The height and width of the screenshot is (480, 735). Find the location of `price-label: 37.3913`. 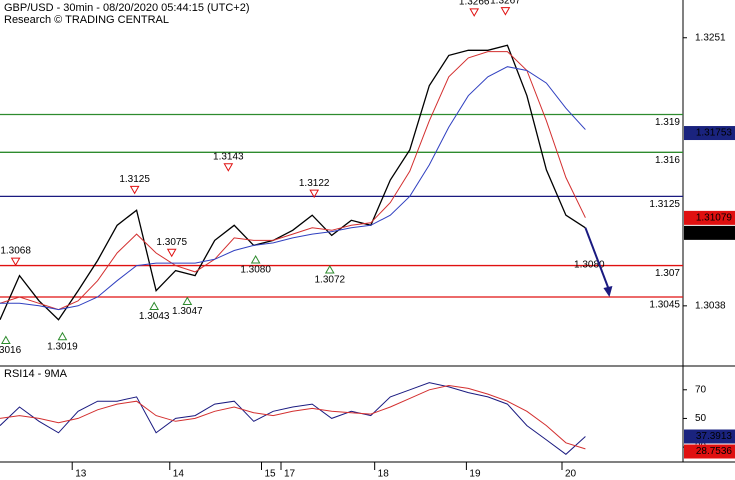

price-label: 37.3913 is located at coordinates (714, 436).